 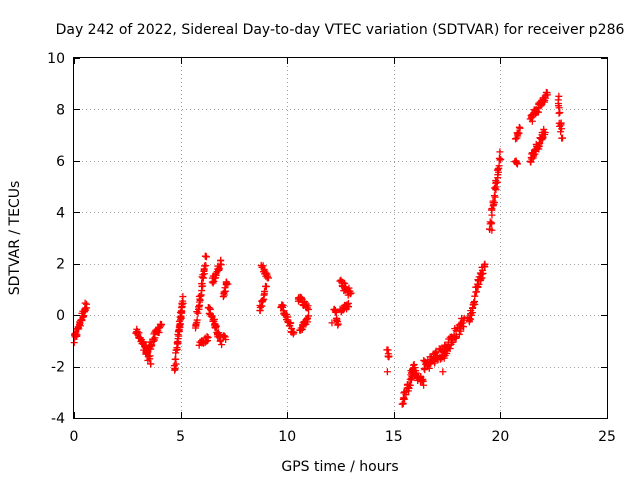 What do you see at coordinates (56, 239) in the screenshot?
I see `y-tick-labels: -4 -2 0 2 4 6 8 10` at bounding box center [56, 239].